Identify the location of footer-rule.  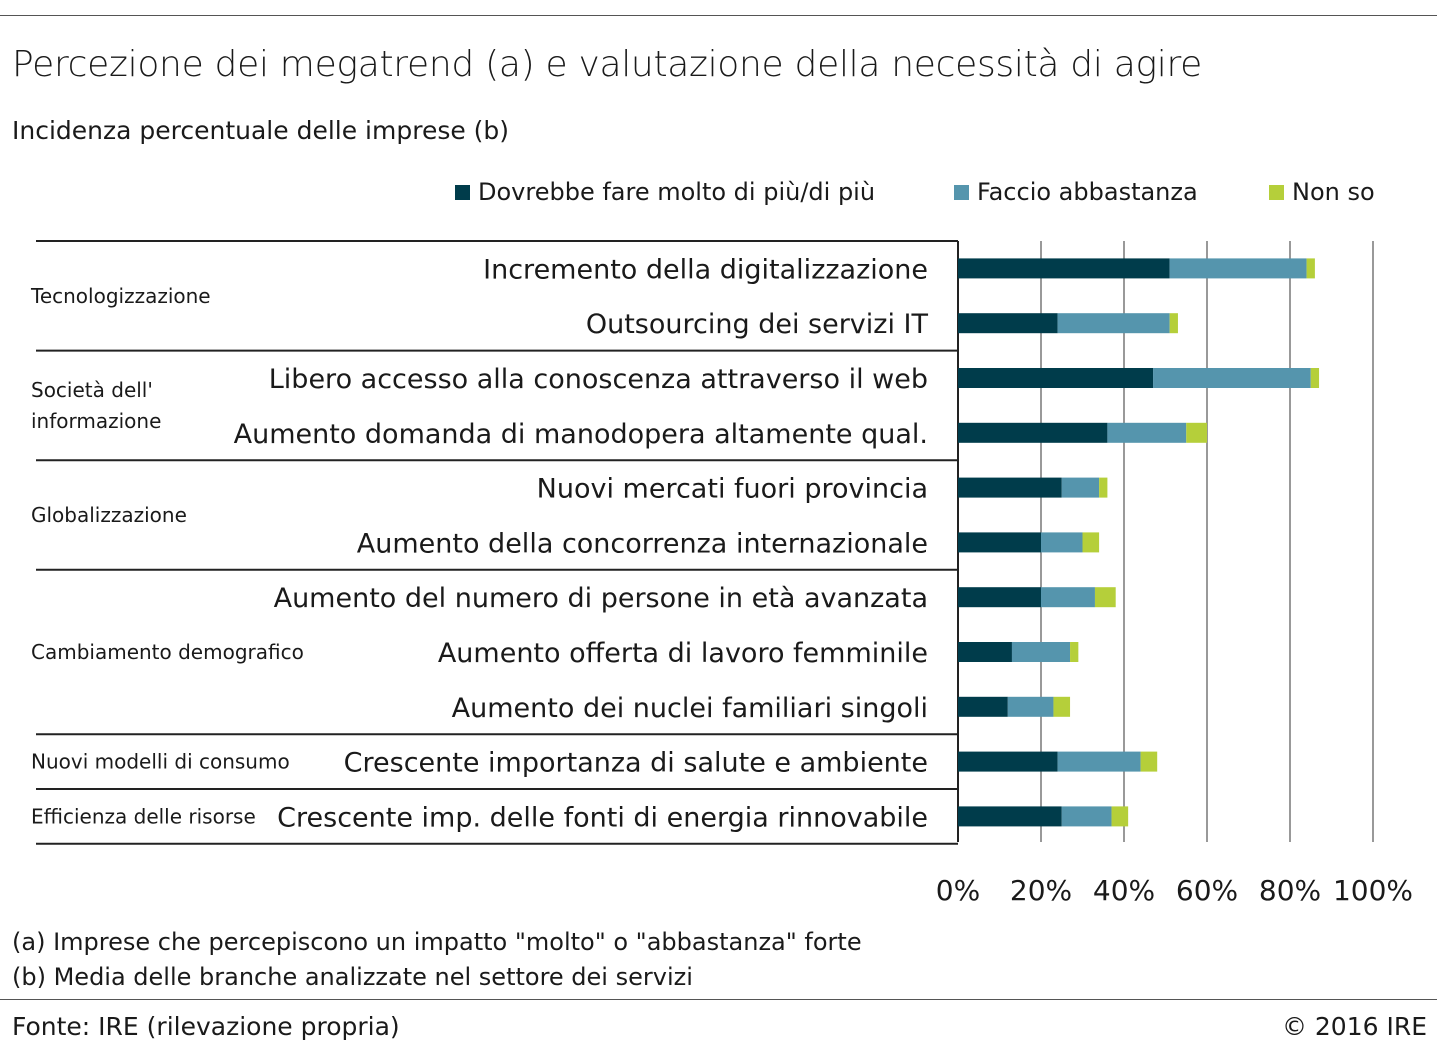
(718, 999).